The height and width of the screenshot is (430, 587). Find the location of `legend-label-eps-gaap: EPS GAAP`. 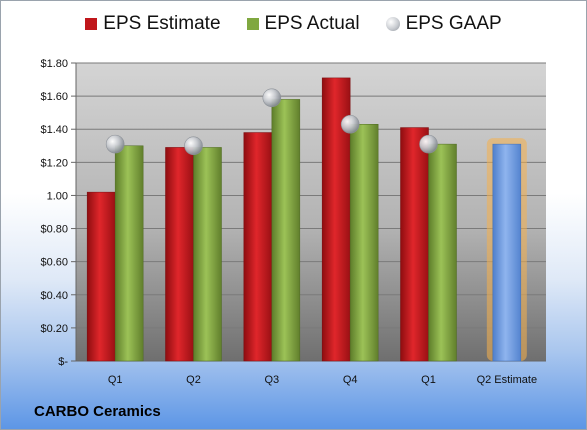

legend-label-eps-gaap: EPS GAAP is located at coordinates (453, 23).